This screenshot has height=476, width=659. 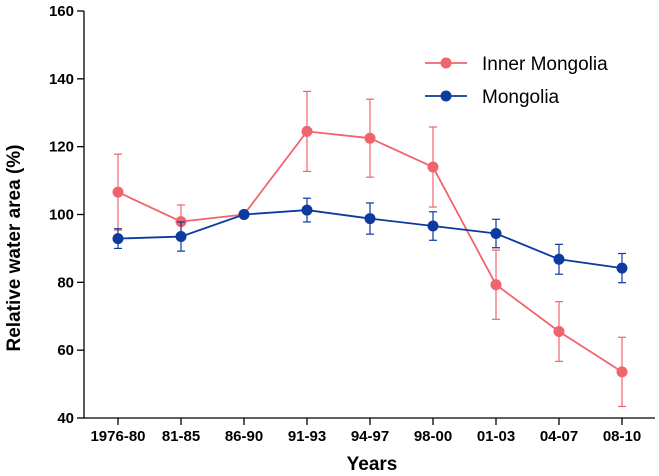 I want to click on y-tick-label: 140, so click(x=61, y=79).